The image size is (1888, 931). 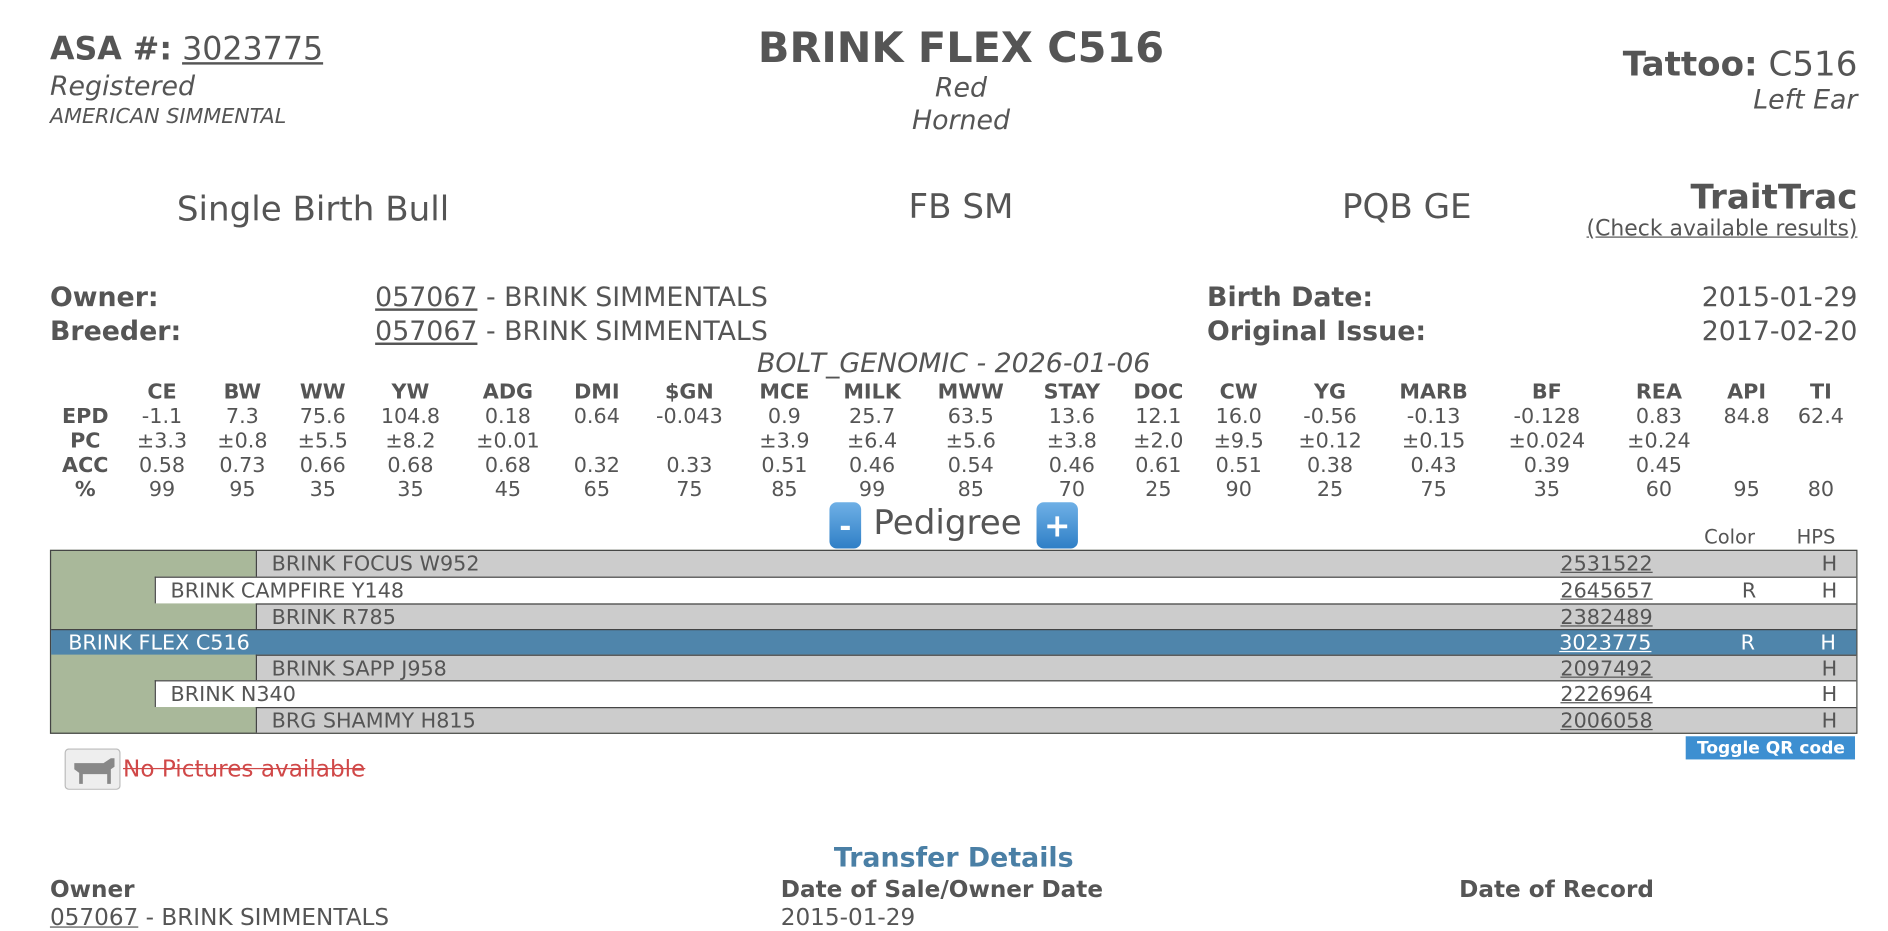 I want to click on qr-button-label: Toggle QR code, so click(x=1770, y=748).